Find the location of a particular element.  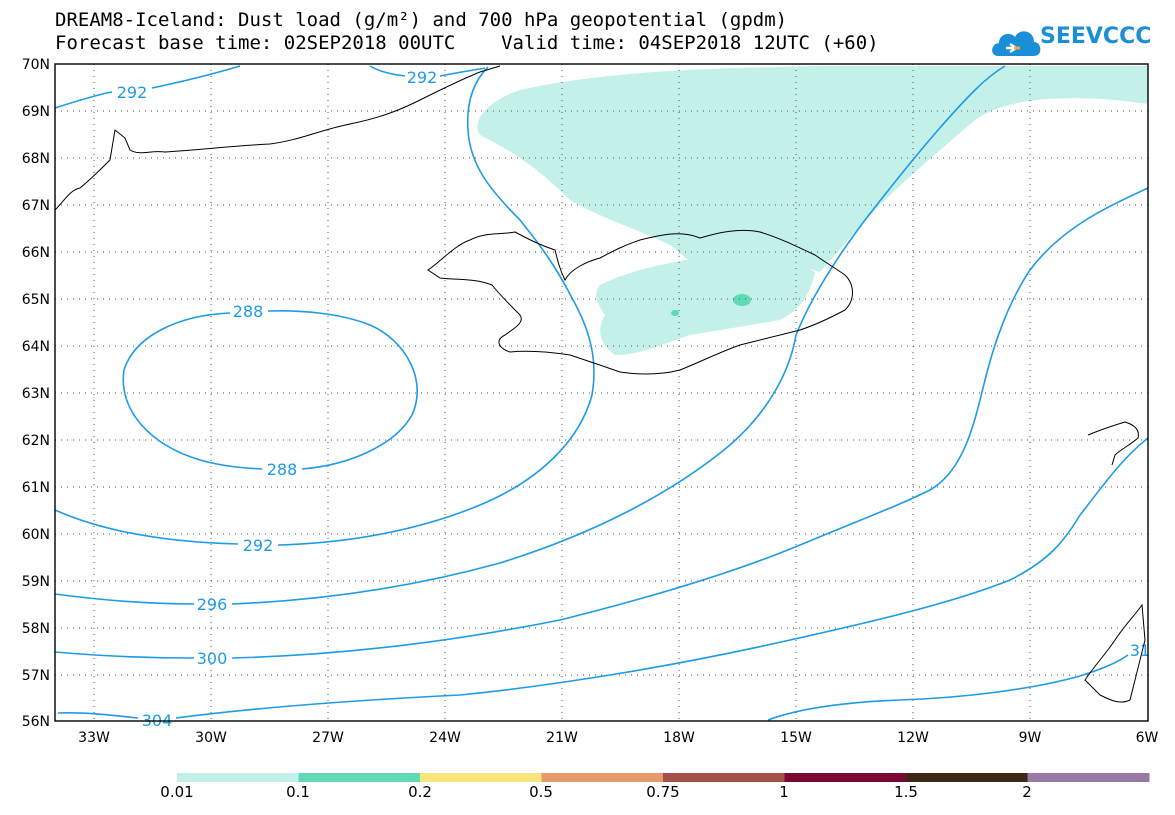

legend-labels: 0.01 0.1 0.2 0.5 0.75 1 1.5 2 is located at coordinates (587, 793).